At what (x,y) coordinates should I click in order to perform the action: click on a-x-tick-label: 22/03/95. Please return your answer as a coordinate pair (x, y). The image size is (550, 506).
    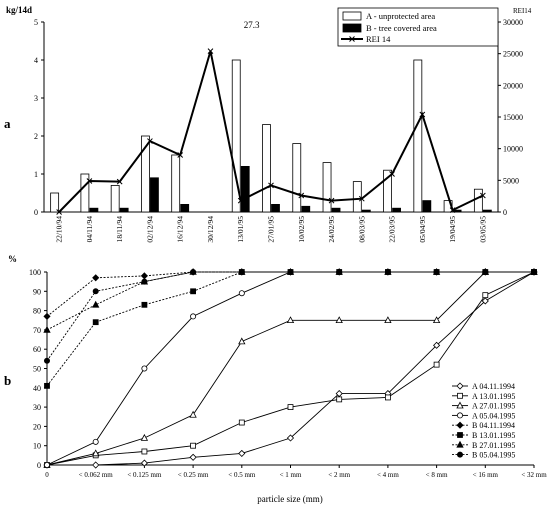
    Looking at the image, I should click on (392, 229).